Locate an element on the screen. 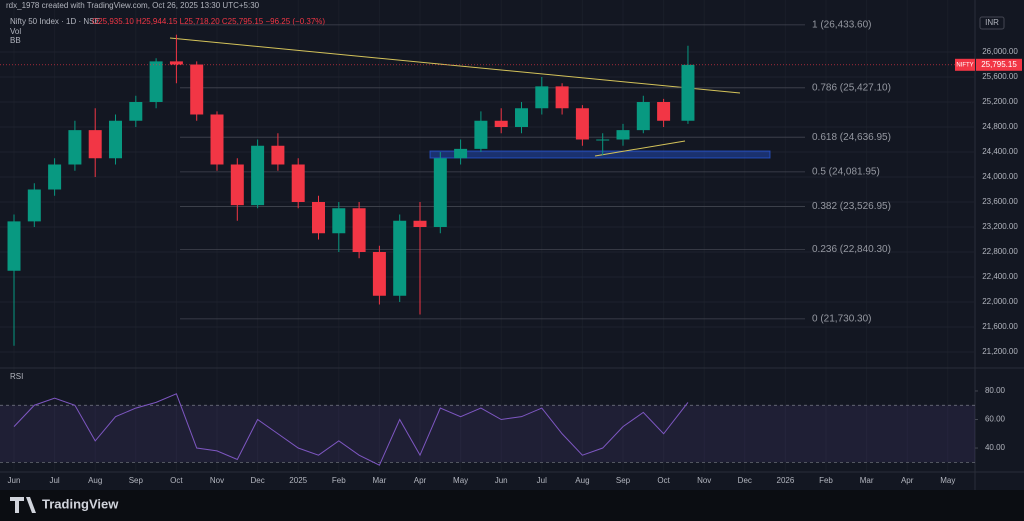 This screenshot has height=521, width=1024. y-tick-label: 25,600.00 is located at coordinates (1000, 76).